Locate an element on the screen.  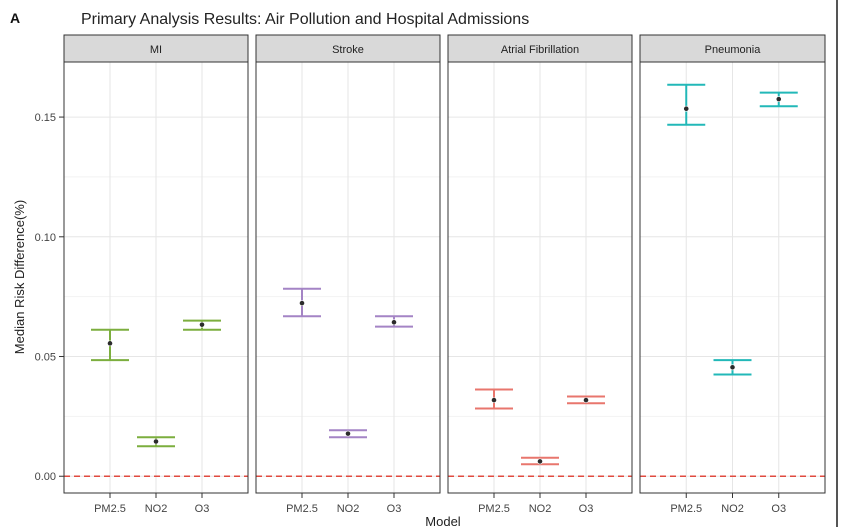
right-border is located at coordinates (837, 263).